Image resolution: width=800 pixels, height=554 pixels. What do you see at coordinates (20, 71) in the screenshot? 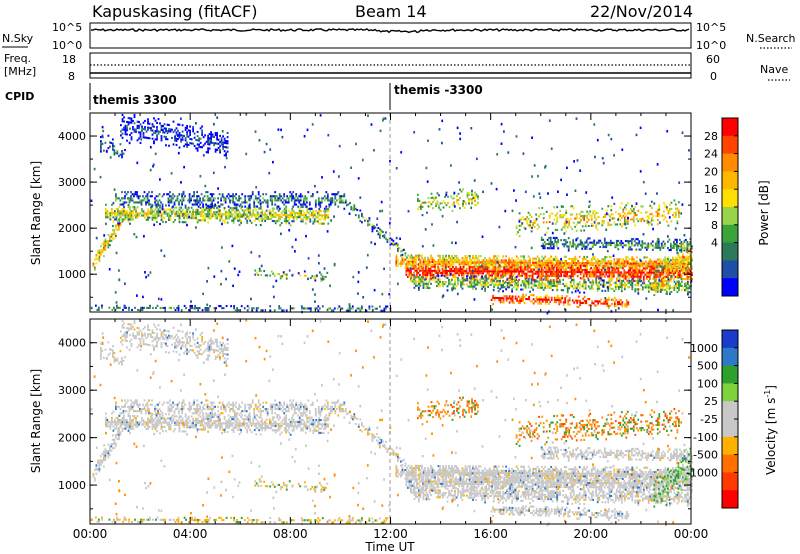
I see `freq-label-2: [MHz]` at bounding box center [20, 71].